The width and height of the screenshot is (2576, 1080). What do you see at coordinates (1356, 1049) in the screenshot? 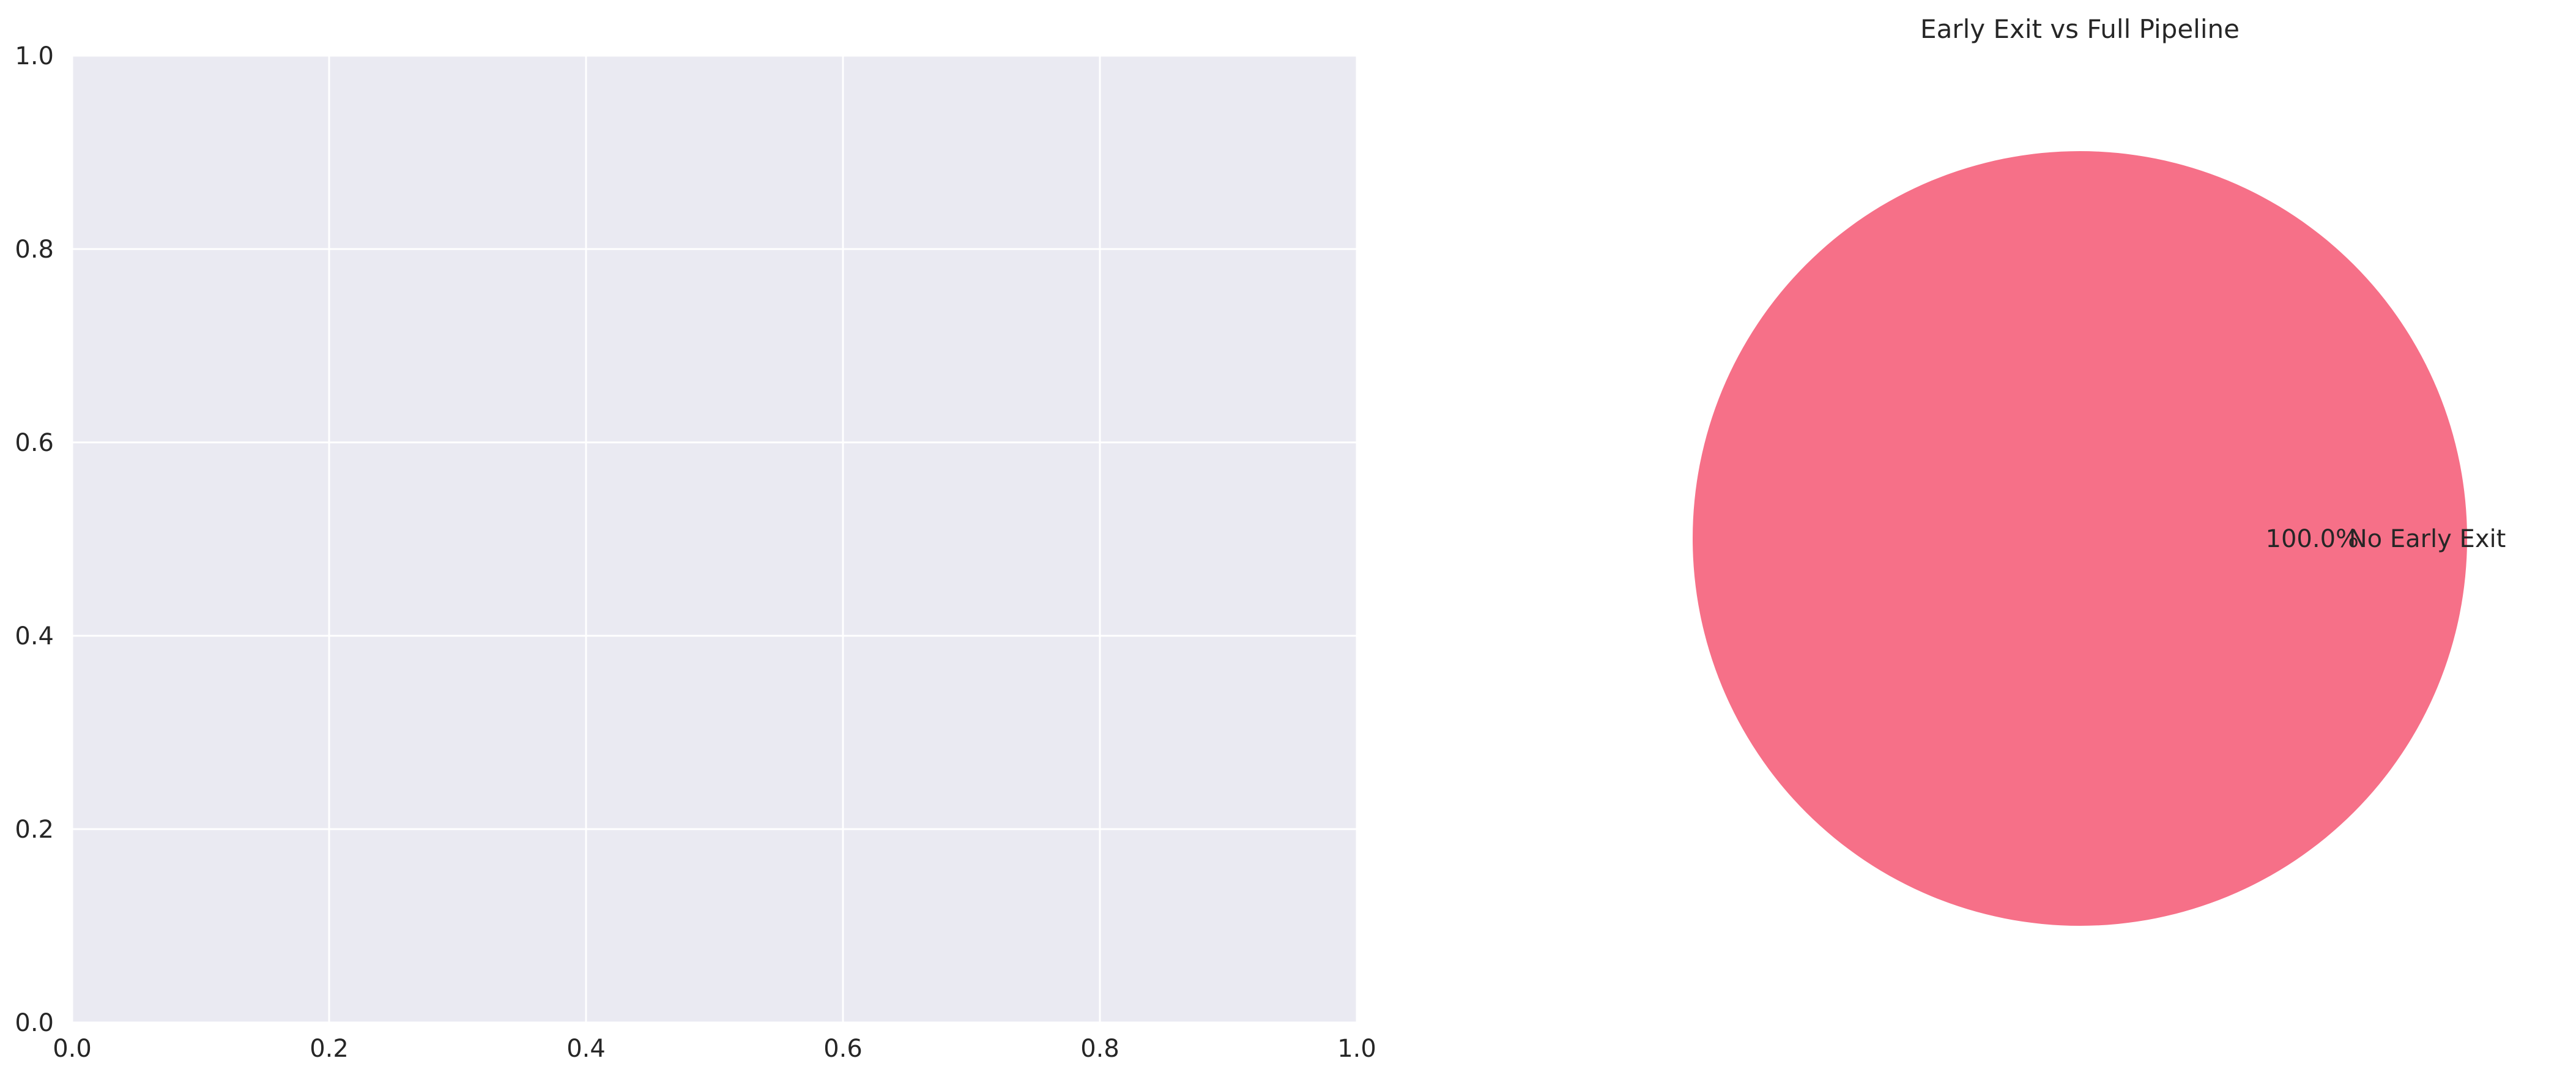
I see `x-tick-label: 1.0` at bounding box center [1356, 1049].